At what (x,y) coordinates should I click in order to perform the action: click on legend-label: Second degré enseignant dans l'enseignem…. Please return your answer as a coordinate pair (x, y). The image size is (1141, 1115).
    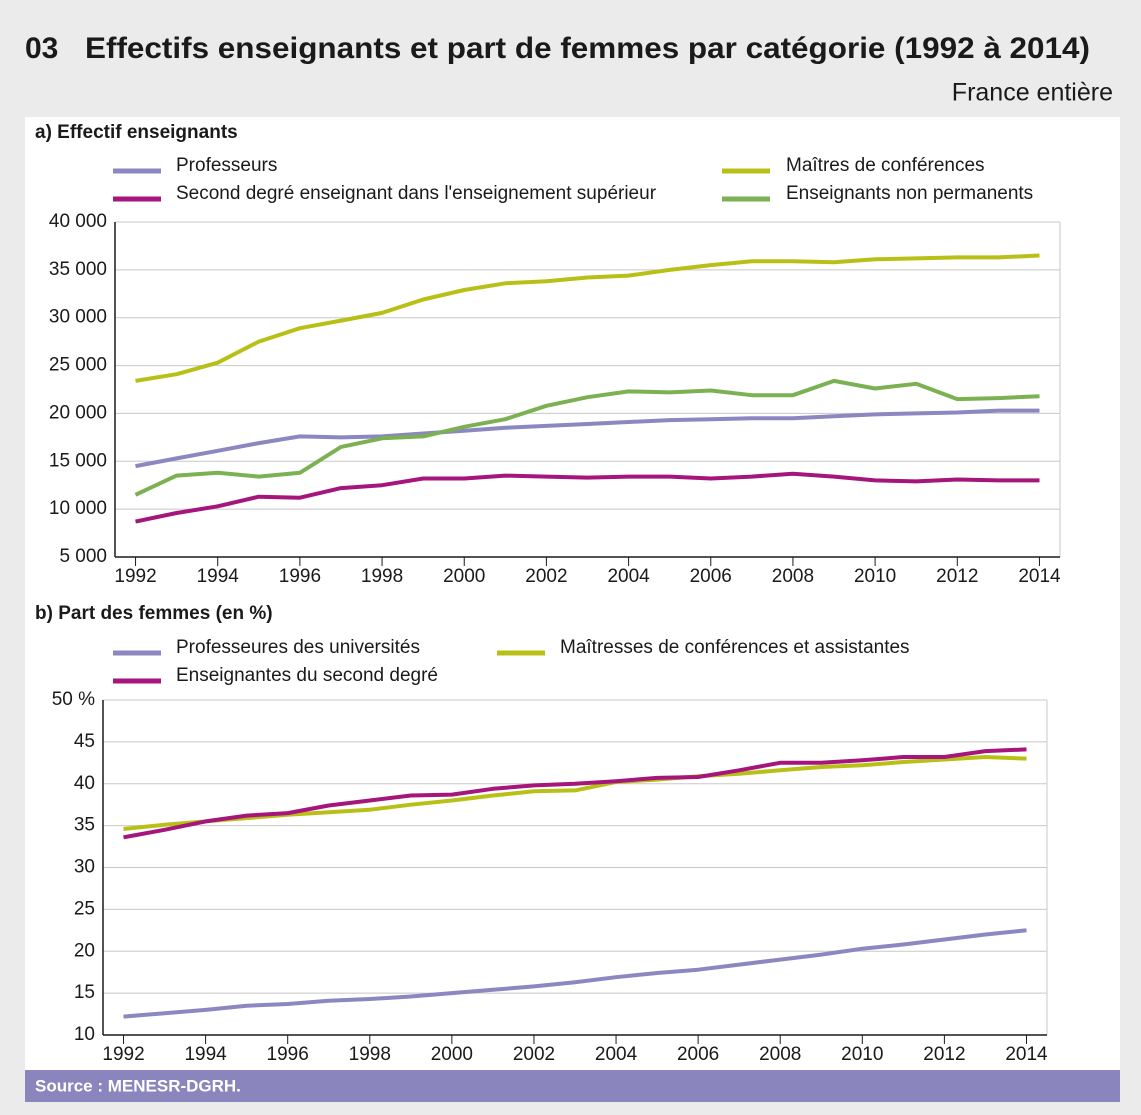
    Looking at the image, I should click on (416, 193).